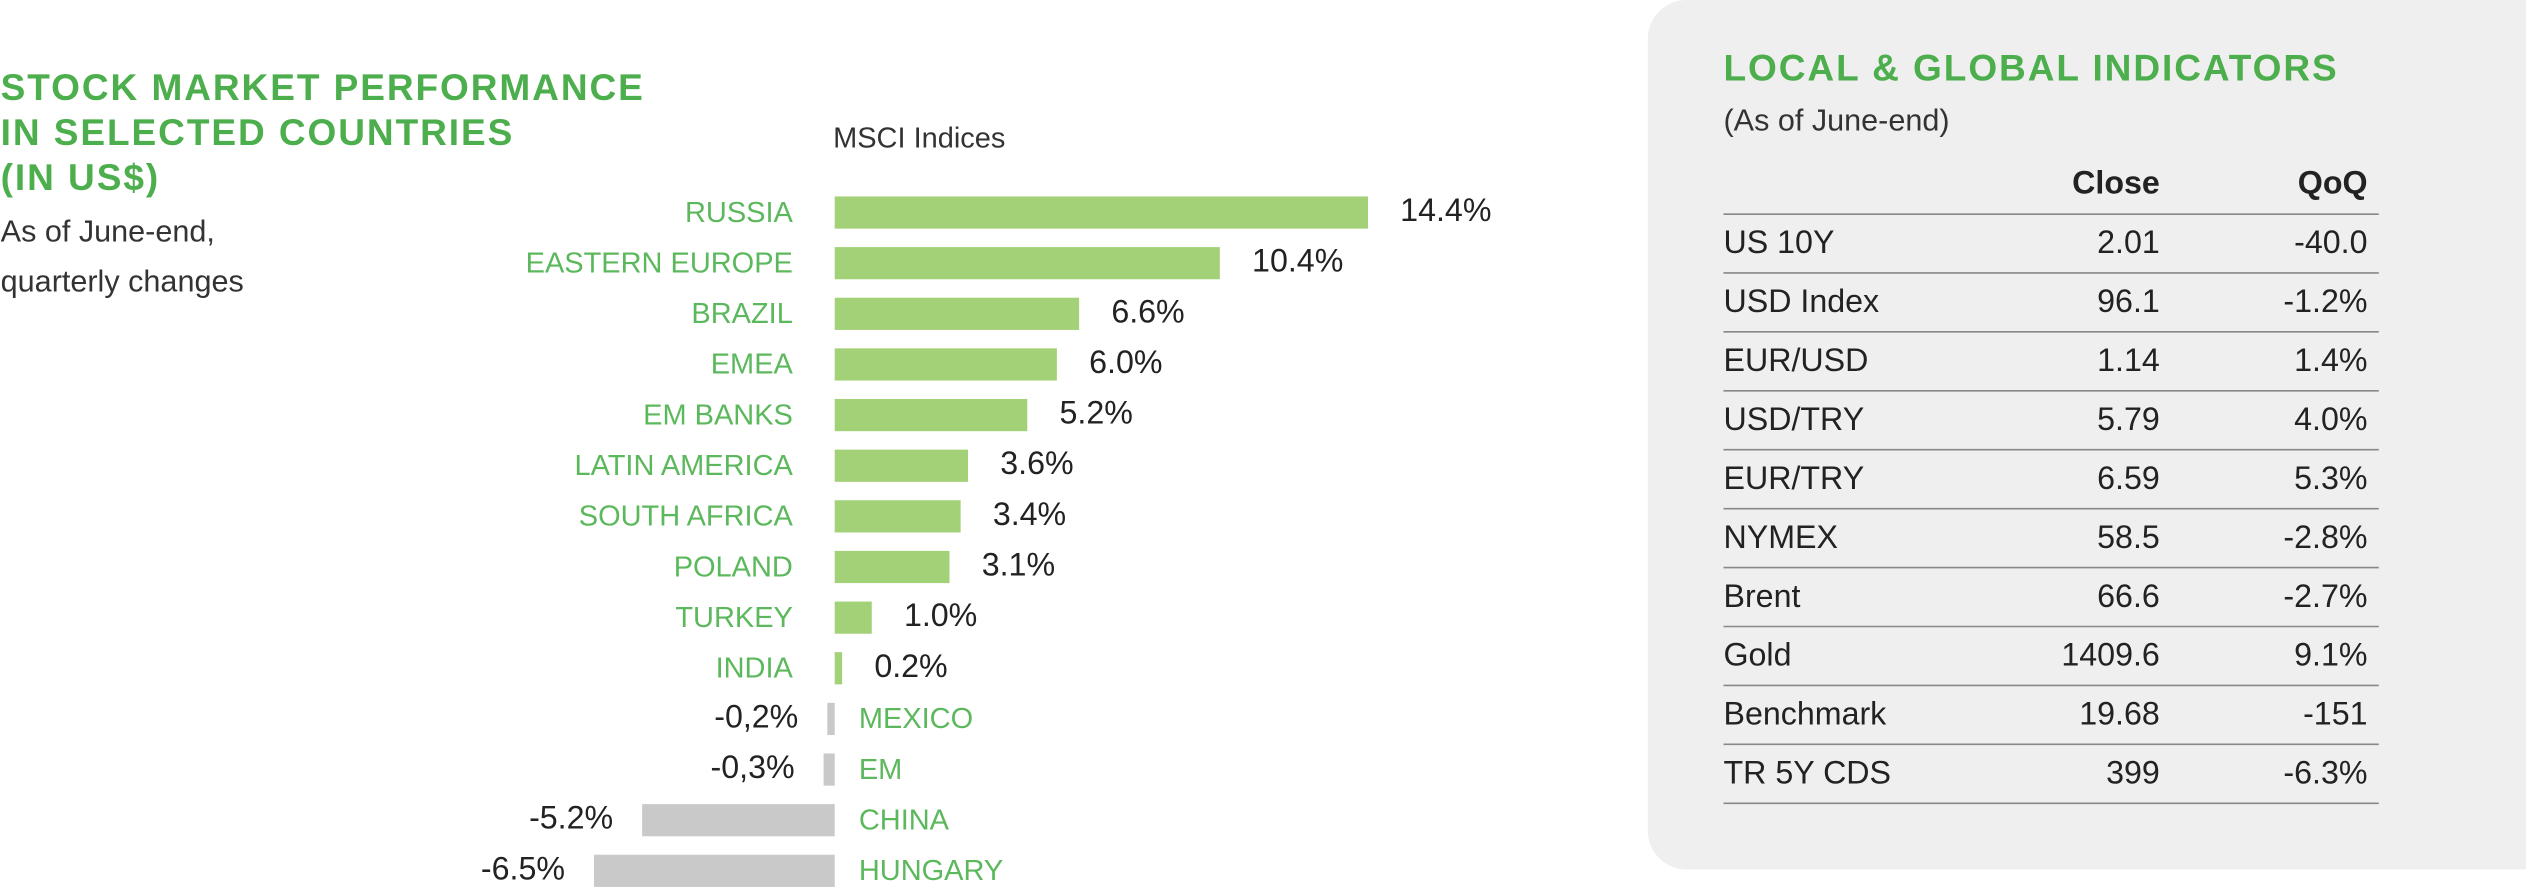 The image size is (2526, 892). Describe the element at coordinates (880, 770) in the screenshot. I see `category-label: EM` at that location.